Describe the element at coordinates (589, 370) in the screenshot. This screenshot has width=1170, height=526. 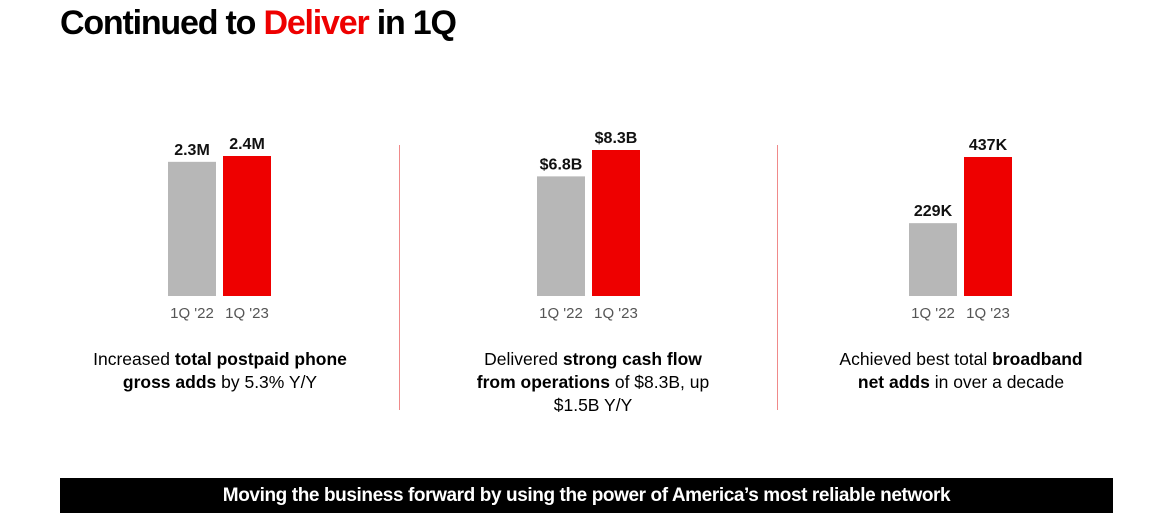
I see `caption-highlight: strong cash flow from operations` at that location.